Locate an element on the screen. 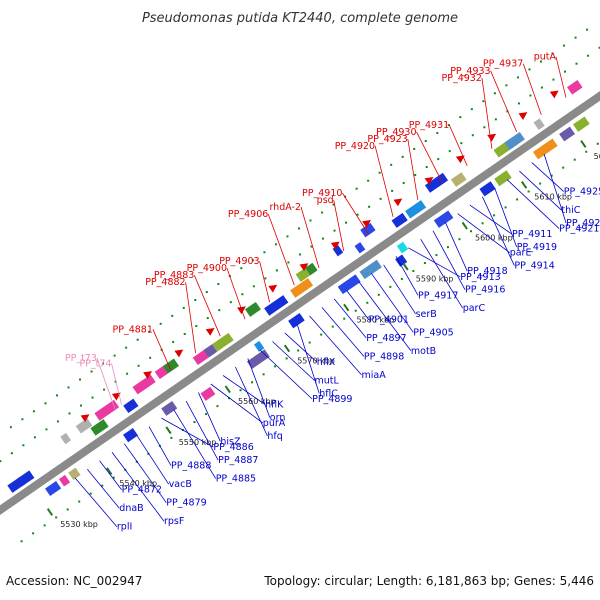 The height and width of the screenshot is (600, 600). gene-label: hflK is located at coordinates (274, 405).